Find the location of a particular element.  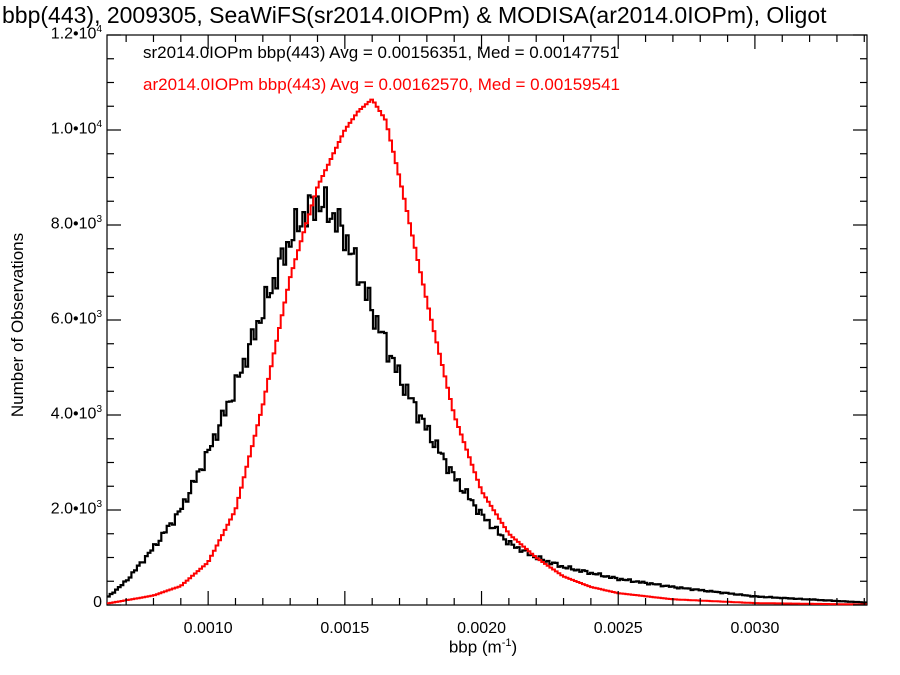

y-tick-label-base: 6.0•10 is located at coordinates (73, 319).